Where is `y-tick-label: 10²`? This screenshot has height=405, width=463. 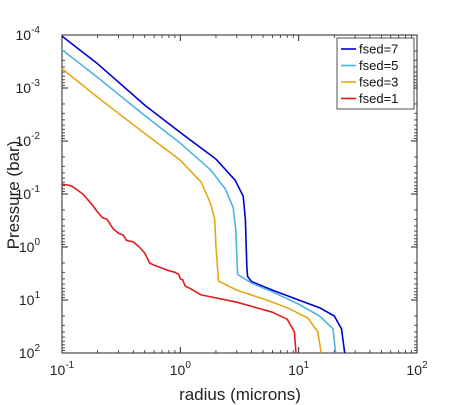
y-tick-label: 10² is located at coordinates (30, 352).